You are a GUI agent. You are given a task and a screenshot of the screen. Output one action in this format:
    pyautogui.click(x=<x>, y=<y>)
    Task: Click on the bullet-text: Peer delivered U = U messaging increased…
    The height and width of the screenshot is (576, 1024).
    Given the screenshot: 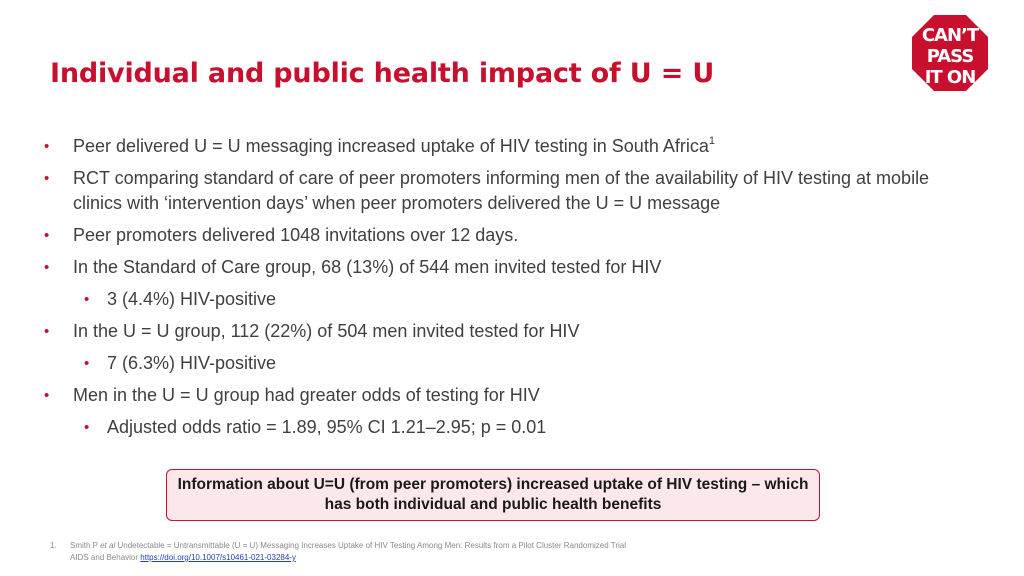 What is the action you would take?
    pyautogui.click(x=391, y=146)
    